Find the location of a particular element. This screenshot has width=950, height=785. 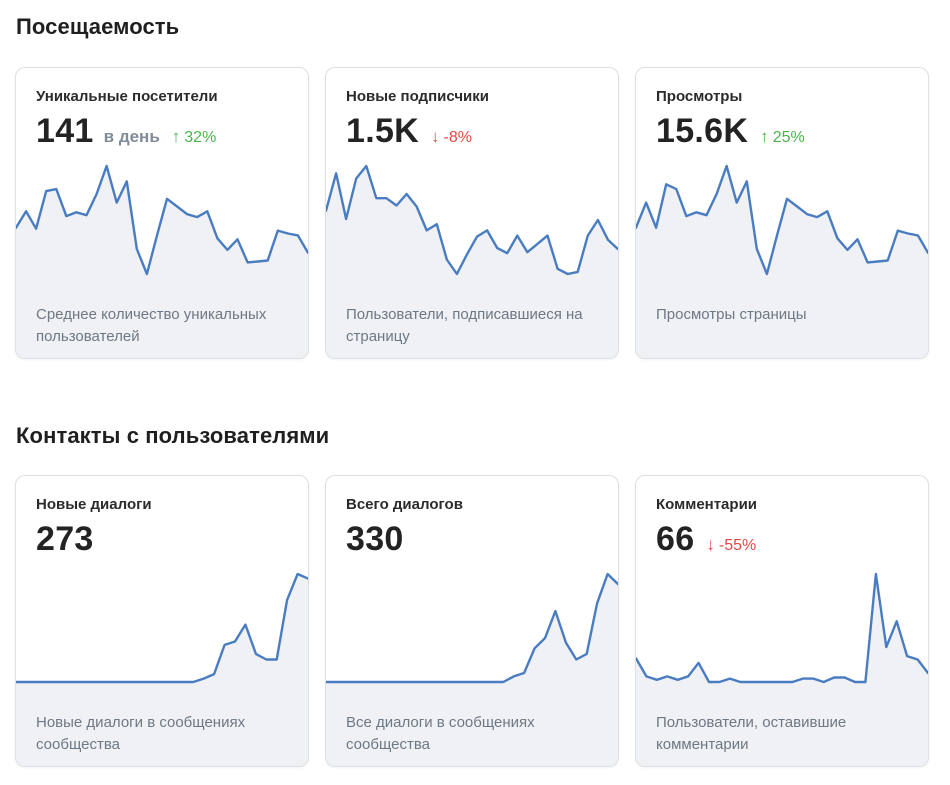

metric-value: 15.6K is located at coordinates (702, 131).